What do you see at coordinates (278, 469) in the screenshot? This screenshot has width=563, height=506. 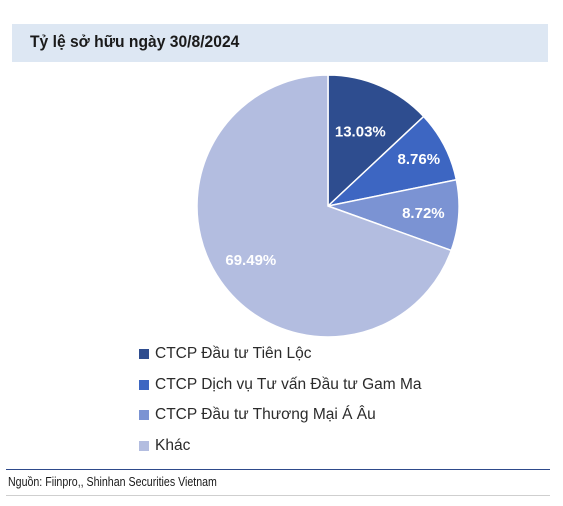 I see `source-divider` at bounding box center [278, 469].